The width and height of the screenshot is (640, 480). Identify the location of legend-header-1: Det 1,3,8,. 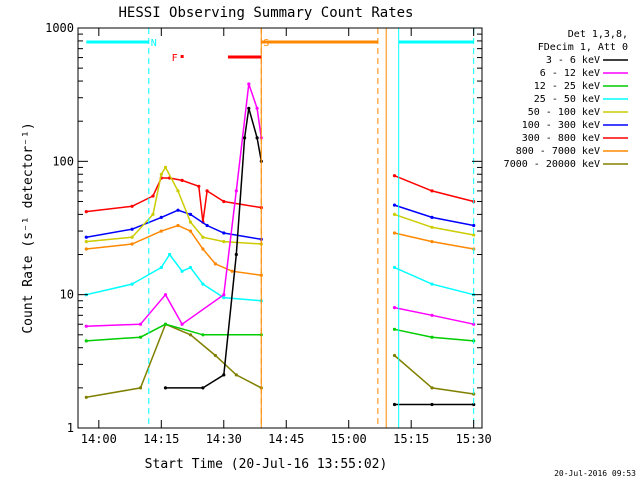
(598, 34).